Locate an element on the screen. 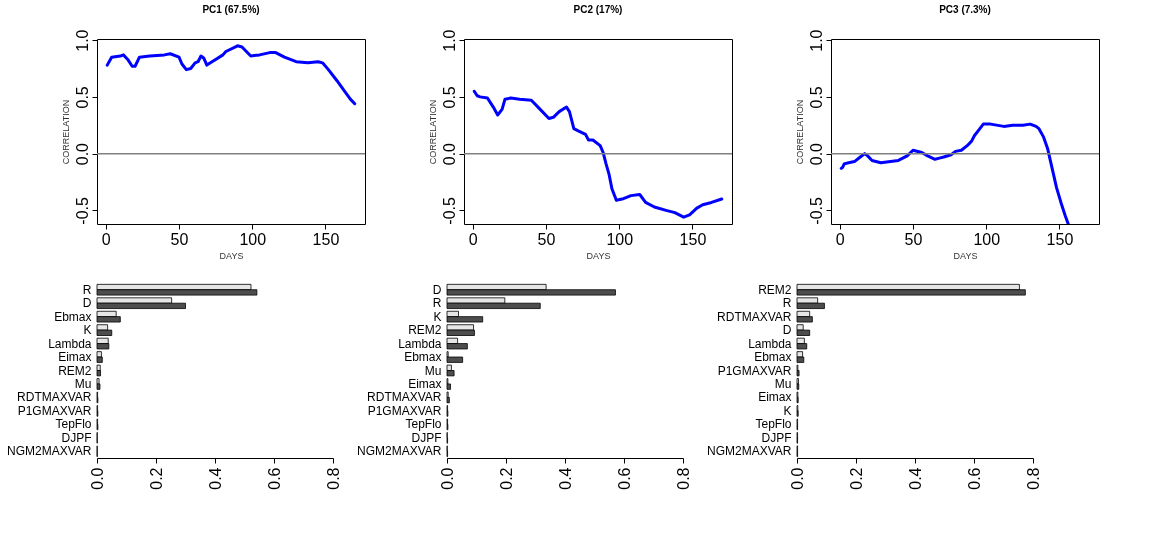  chart-title: PC3 (7.3%) is located at coordinates (965, 10).